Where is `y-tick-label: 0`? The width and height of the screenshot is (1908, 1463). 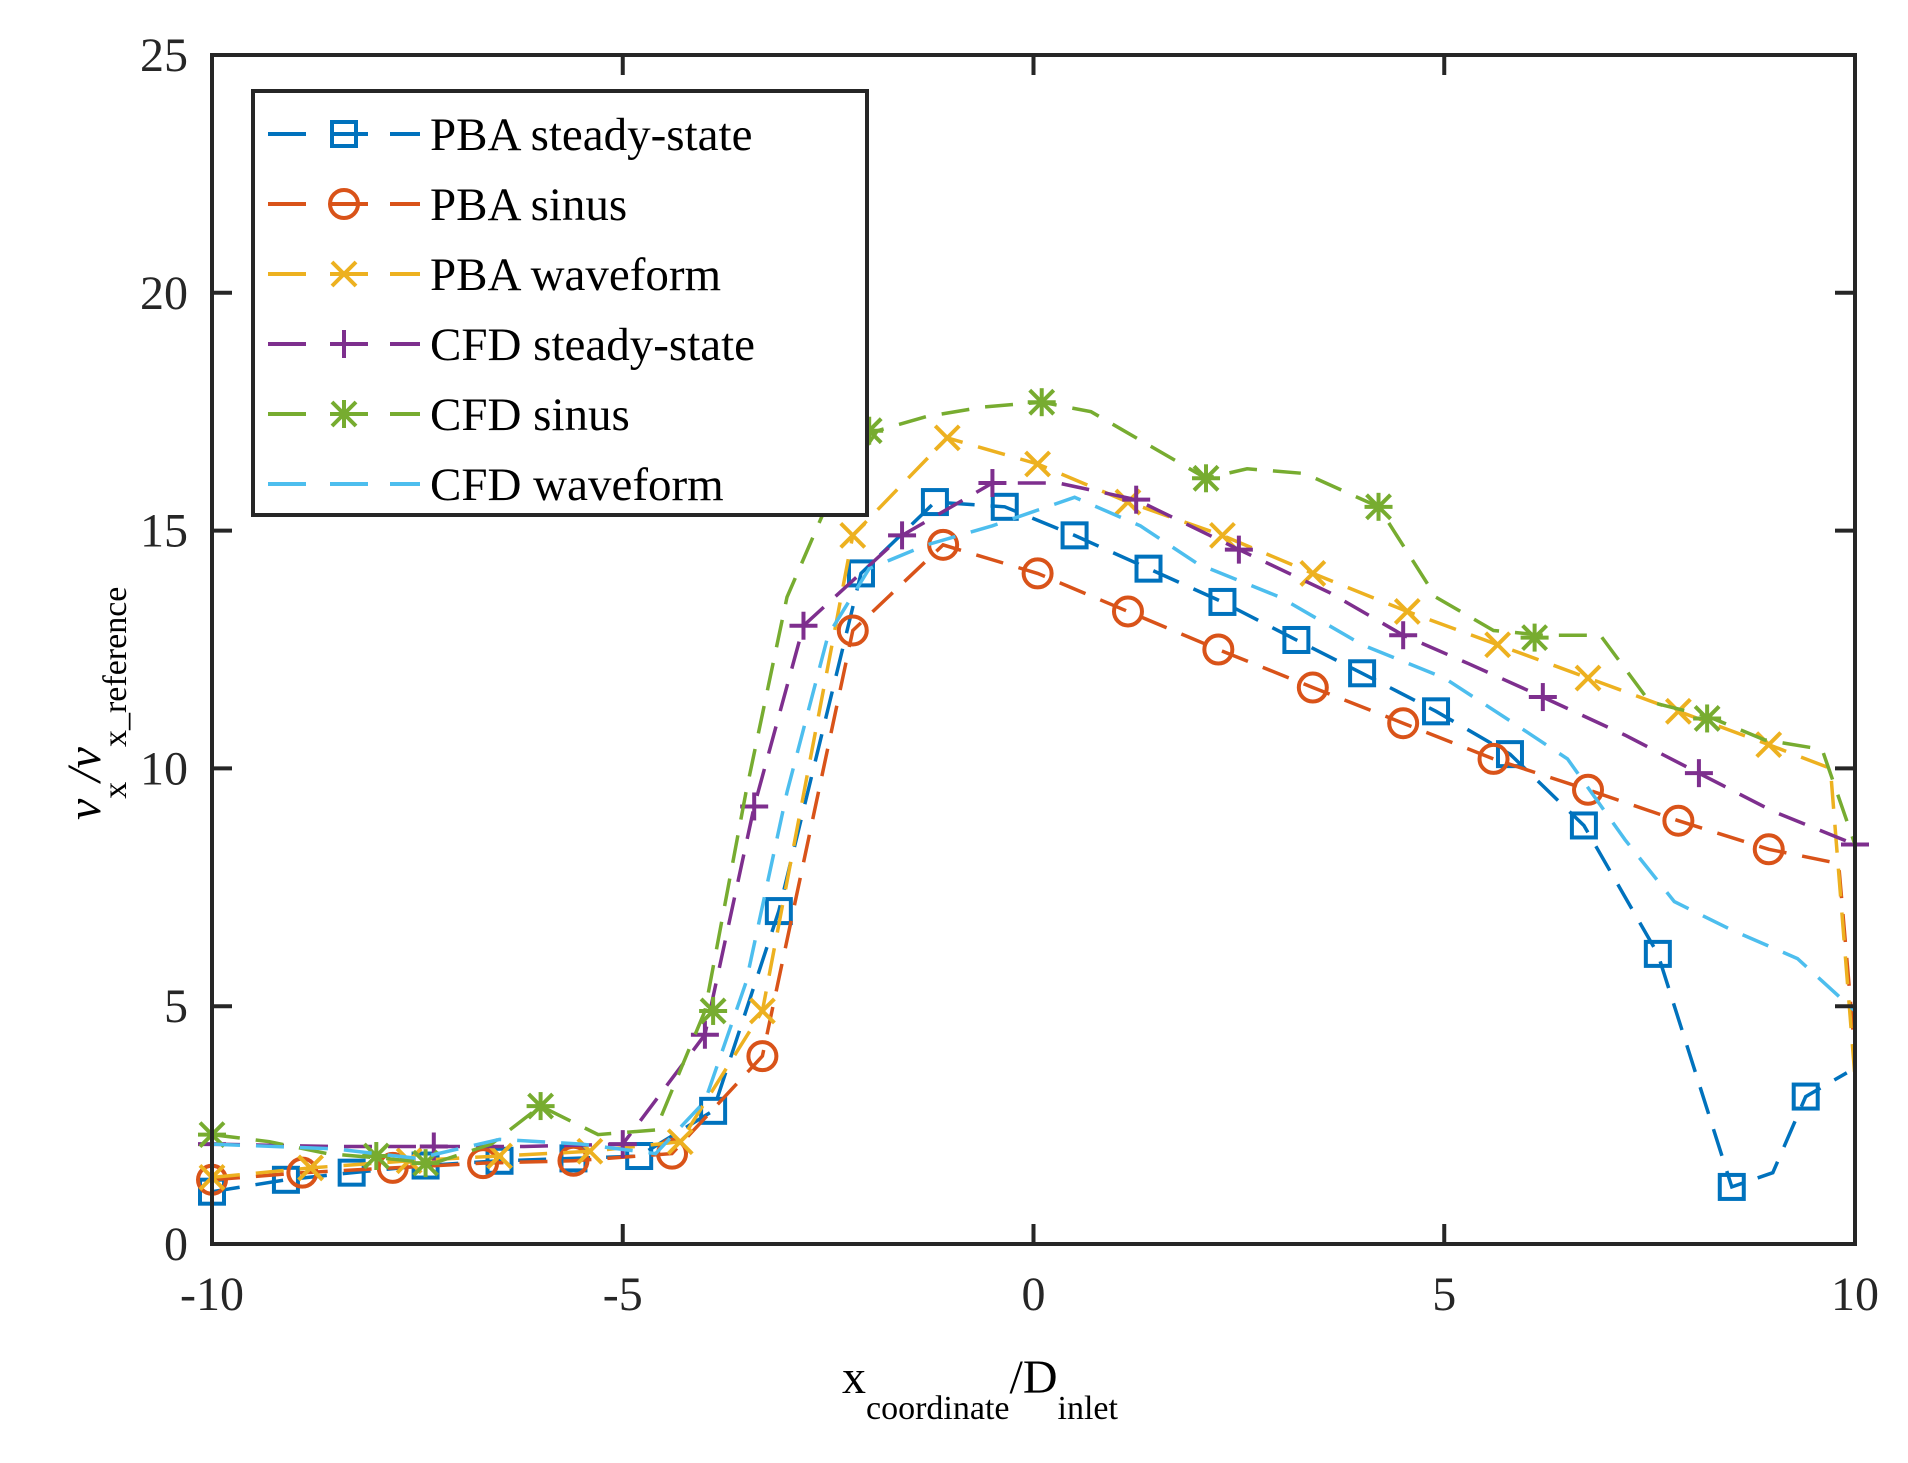 y-tick-label: 0 is located at coordinates (176, 1244).